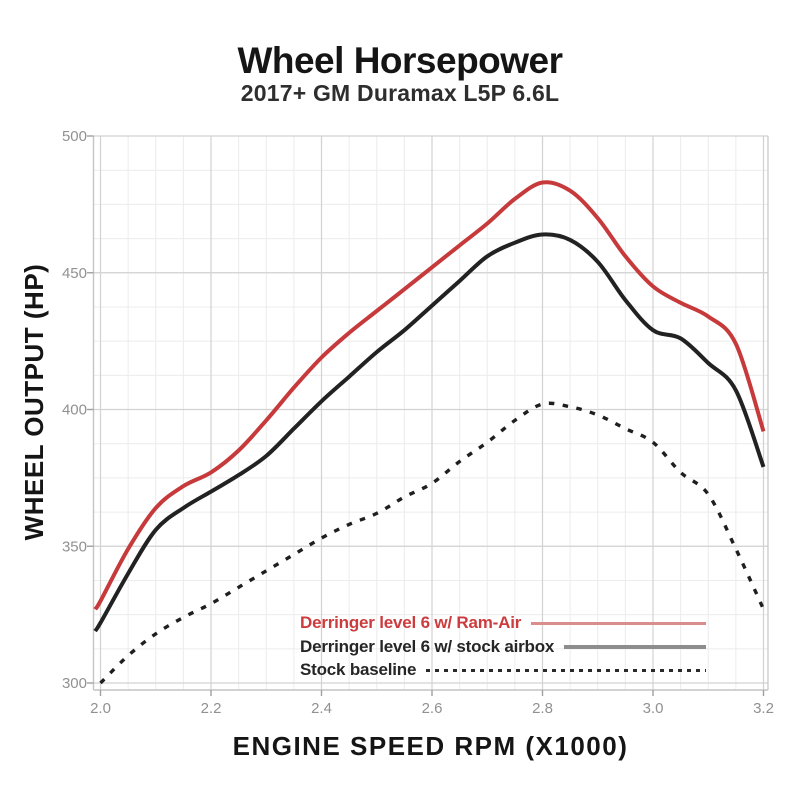  What do you see at coordinates (653, 708) in the screenshot?
I see `x-tick-label: 3.0` at bounding box center [653, 708].